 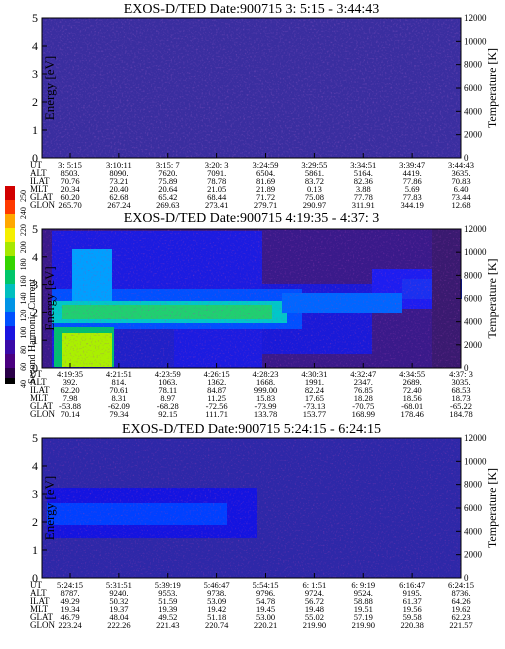 What do you see at coordinates (460, 625) in the screenshot?
I see `cell-value: 221.57` at bounding box center [460, 625].